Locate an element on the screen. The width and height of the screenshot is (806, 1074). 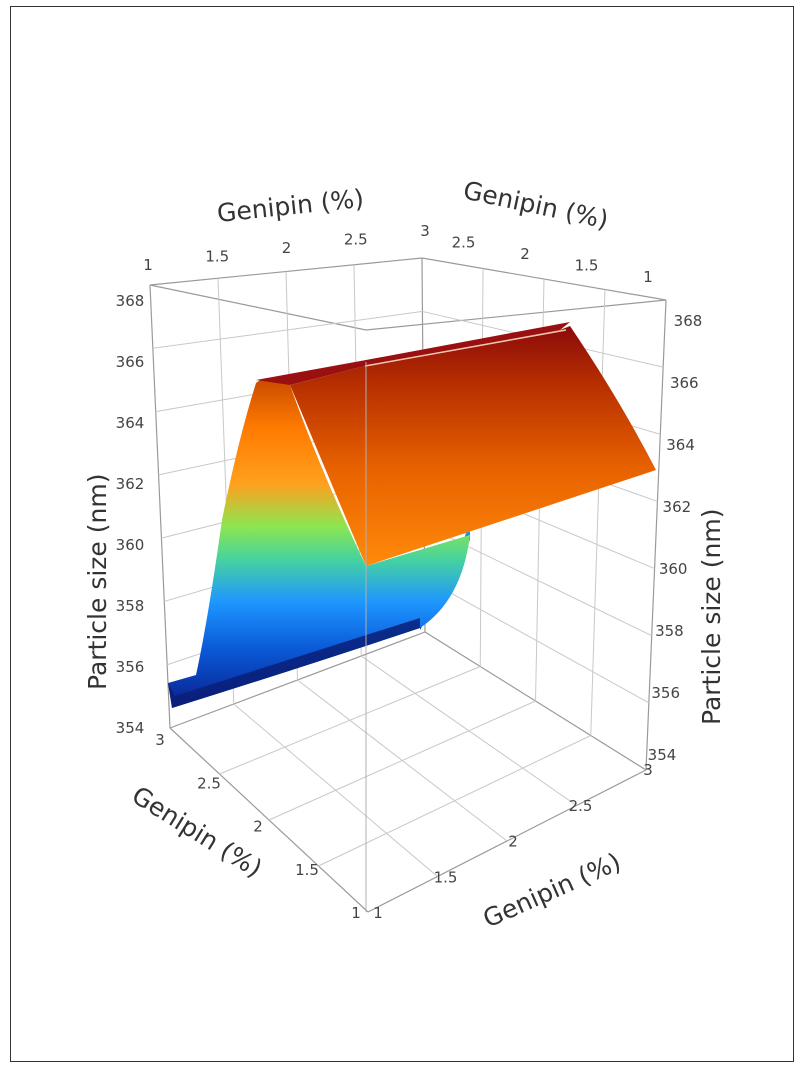
axis-label-bottom-right: Genipin (%) is located at coordinates (552, 890).